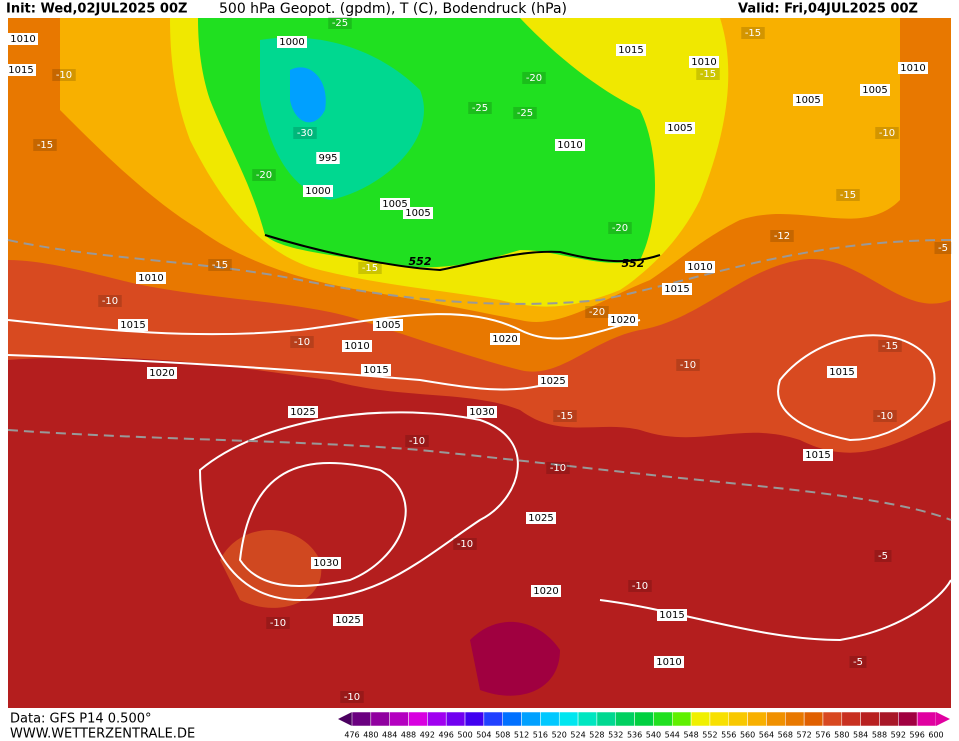 This screenshot has width=959, height=741. Describe the element at coordinates (747, 735) in the screenshot. I see `legend-label: 560` at that location.